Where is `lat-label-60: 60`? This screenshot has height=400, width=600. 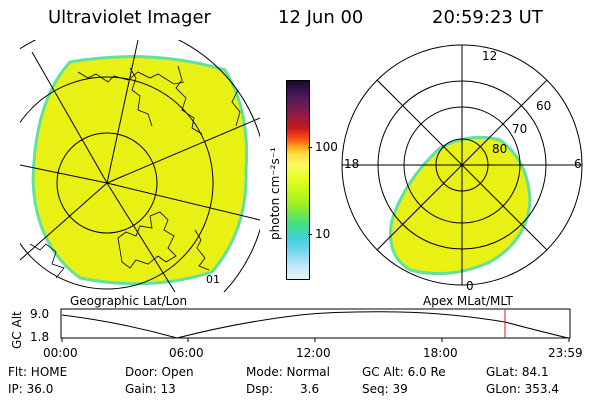
lat-label-60: 60 is located at coordinates (543, 106).